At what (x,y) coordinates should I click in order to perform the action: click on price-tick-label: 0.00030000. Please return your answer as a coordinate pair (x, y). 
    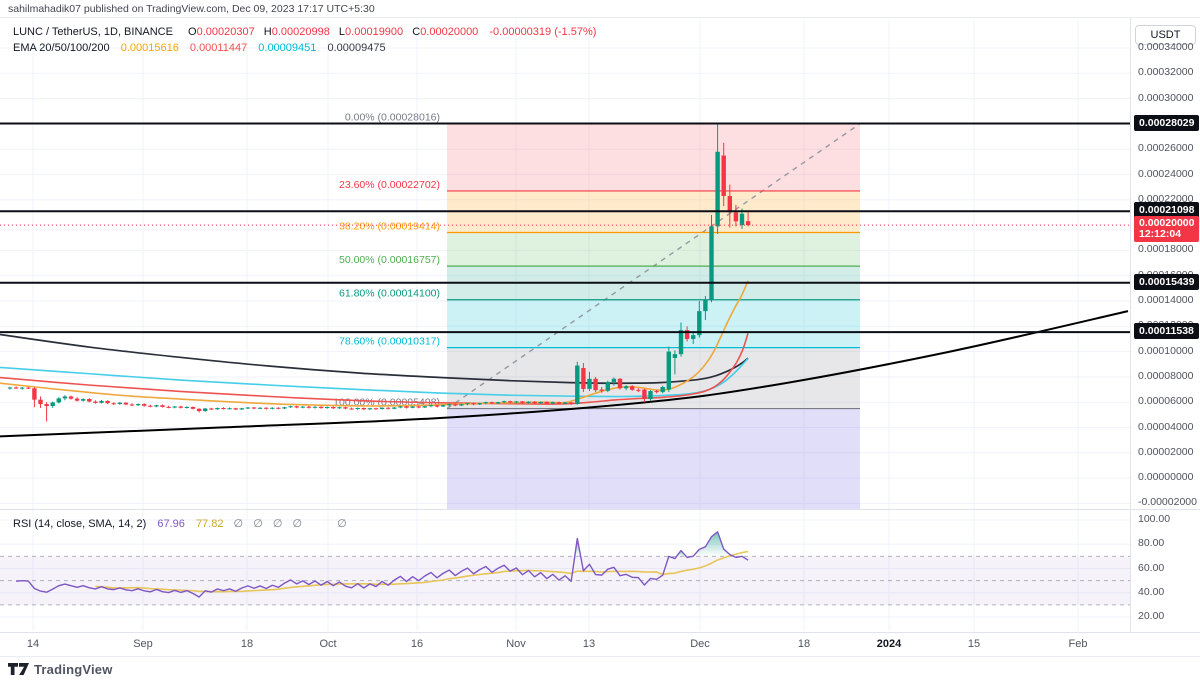
    Looking at the image, I should click on (1166, 97).